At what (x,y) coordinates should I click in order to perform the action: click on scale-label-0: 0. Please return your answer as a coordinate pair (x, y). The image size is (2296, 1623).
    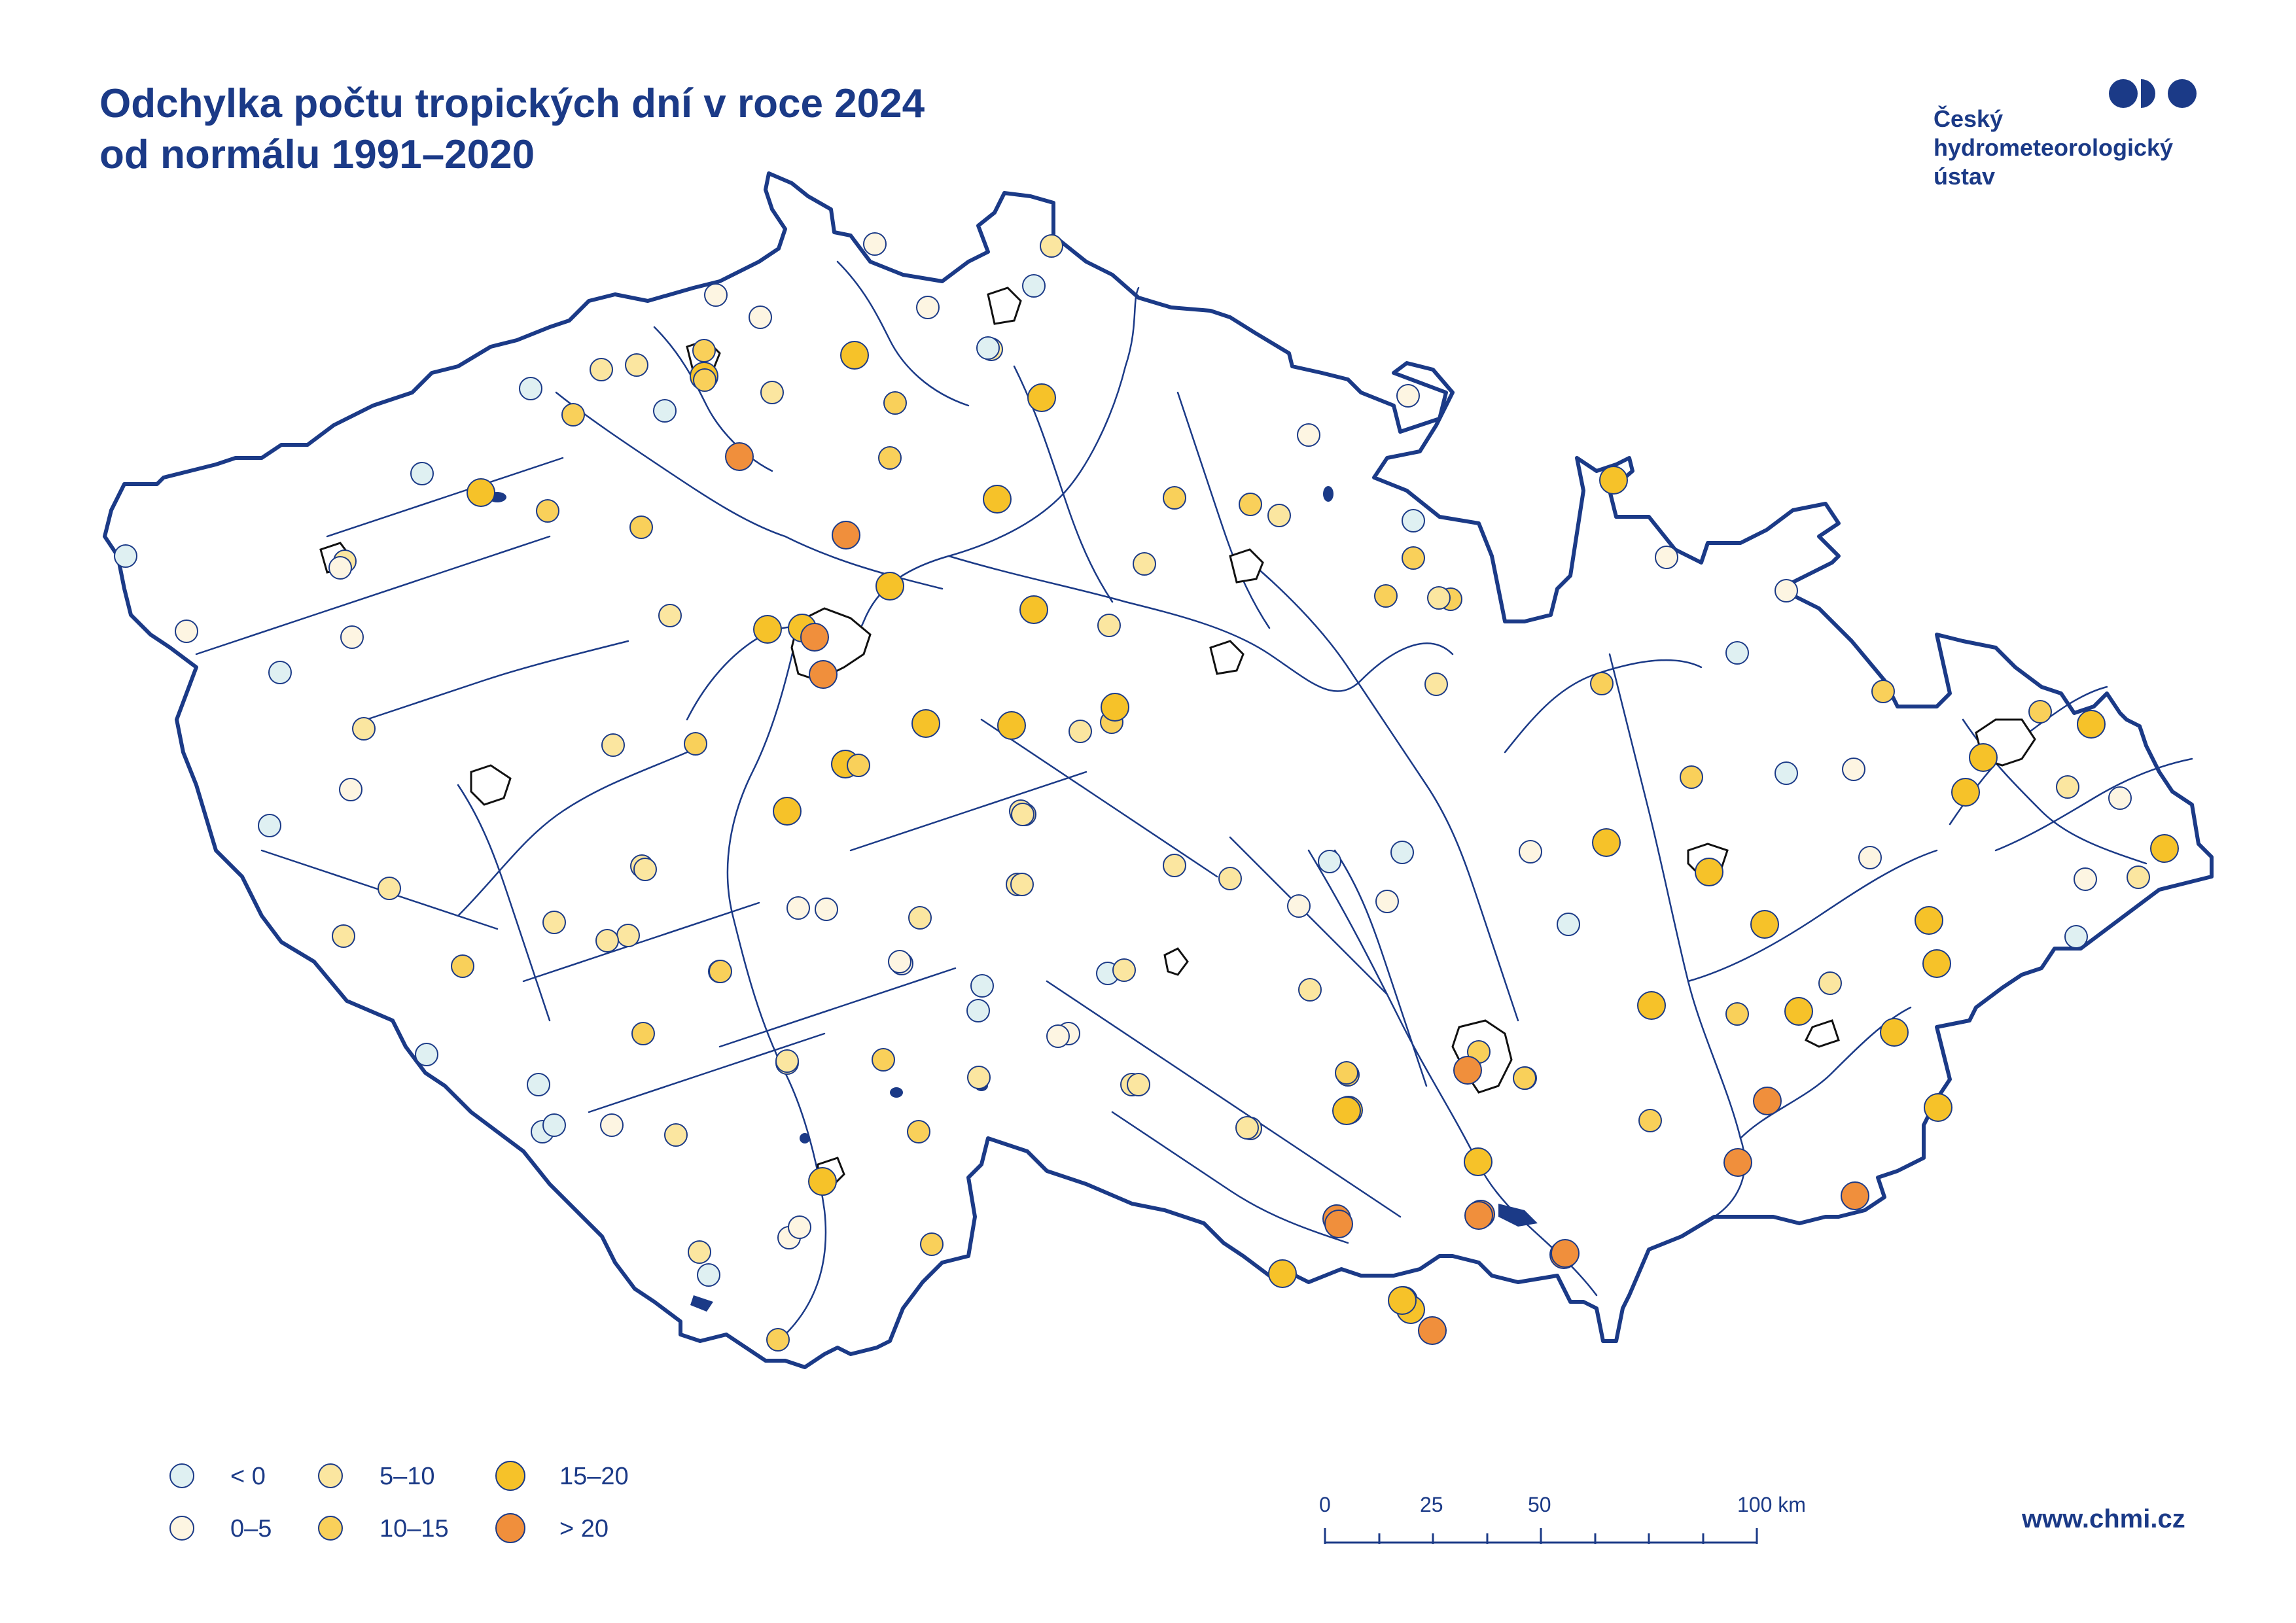
    Looking at the image, I should click on (1325, 1504).